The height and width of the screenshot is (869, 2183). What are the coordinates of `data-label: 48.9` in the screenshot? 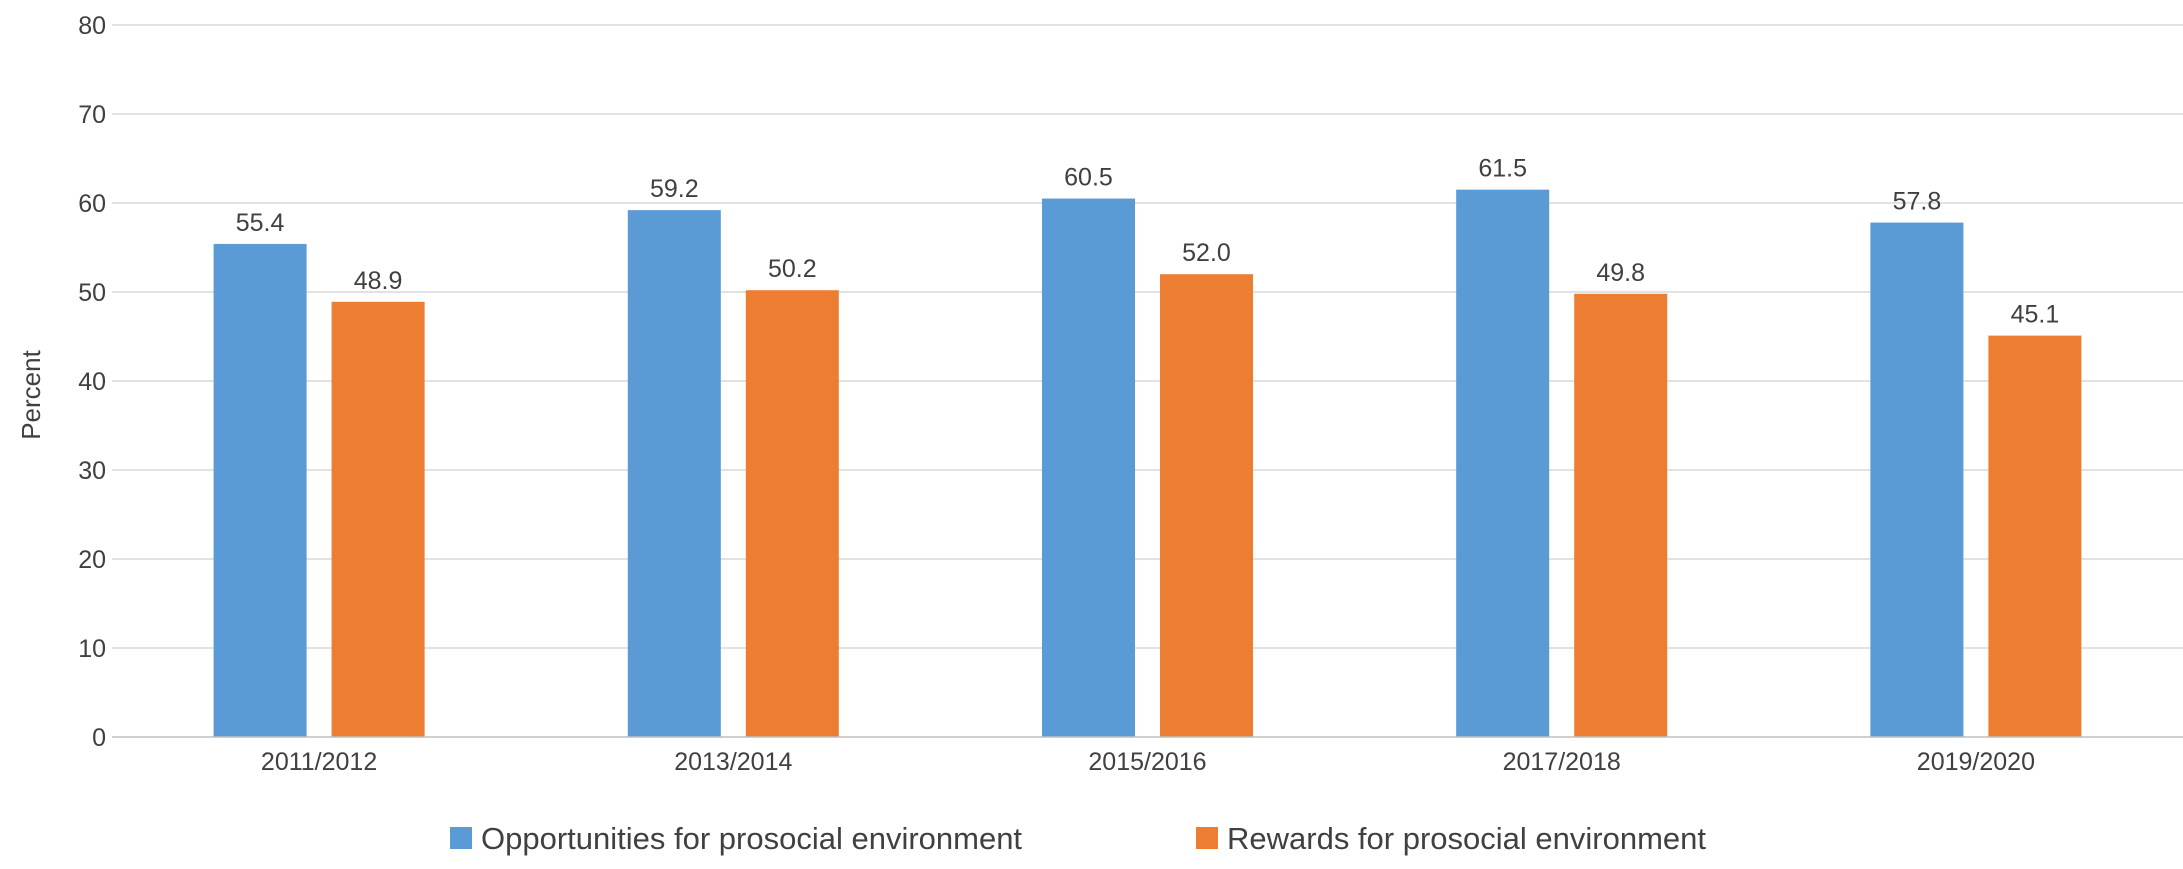 It's located at (378, 281).